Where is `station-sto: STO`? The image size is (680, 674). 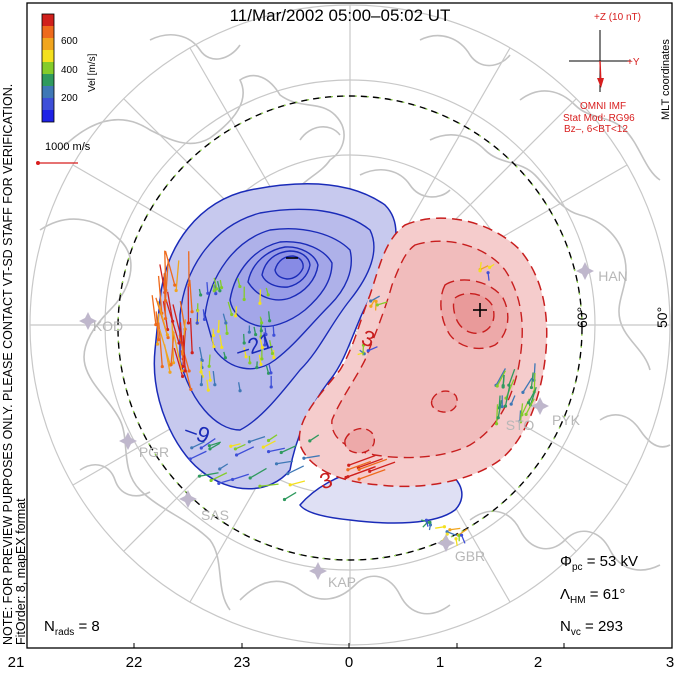
station-sto: STO is located at coordinates (520, 425).